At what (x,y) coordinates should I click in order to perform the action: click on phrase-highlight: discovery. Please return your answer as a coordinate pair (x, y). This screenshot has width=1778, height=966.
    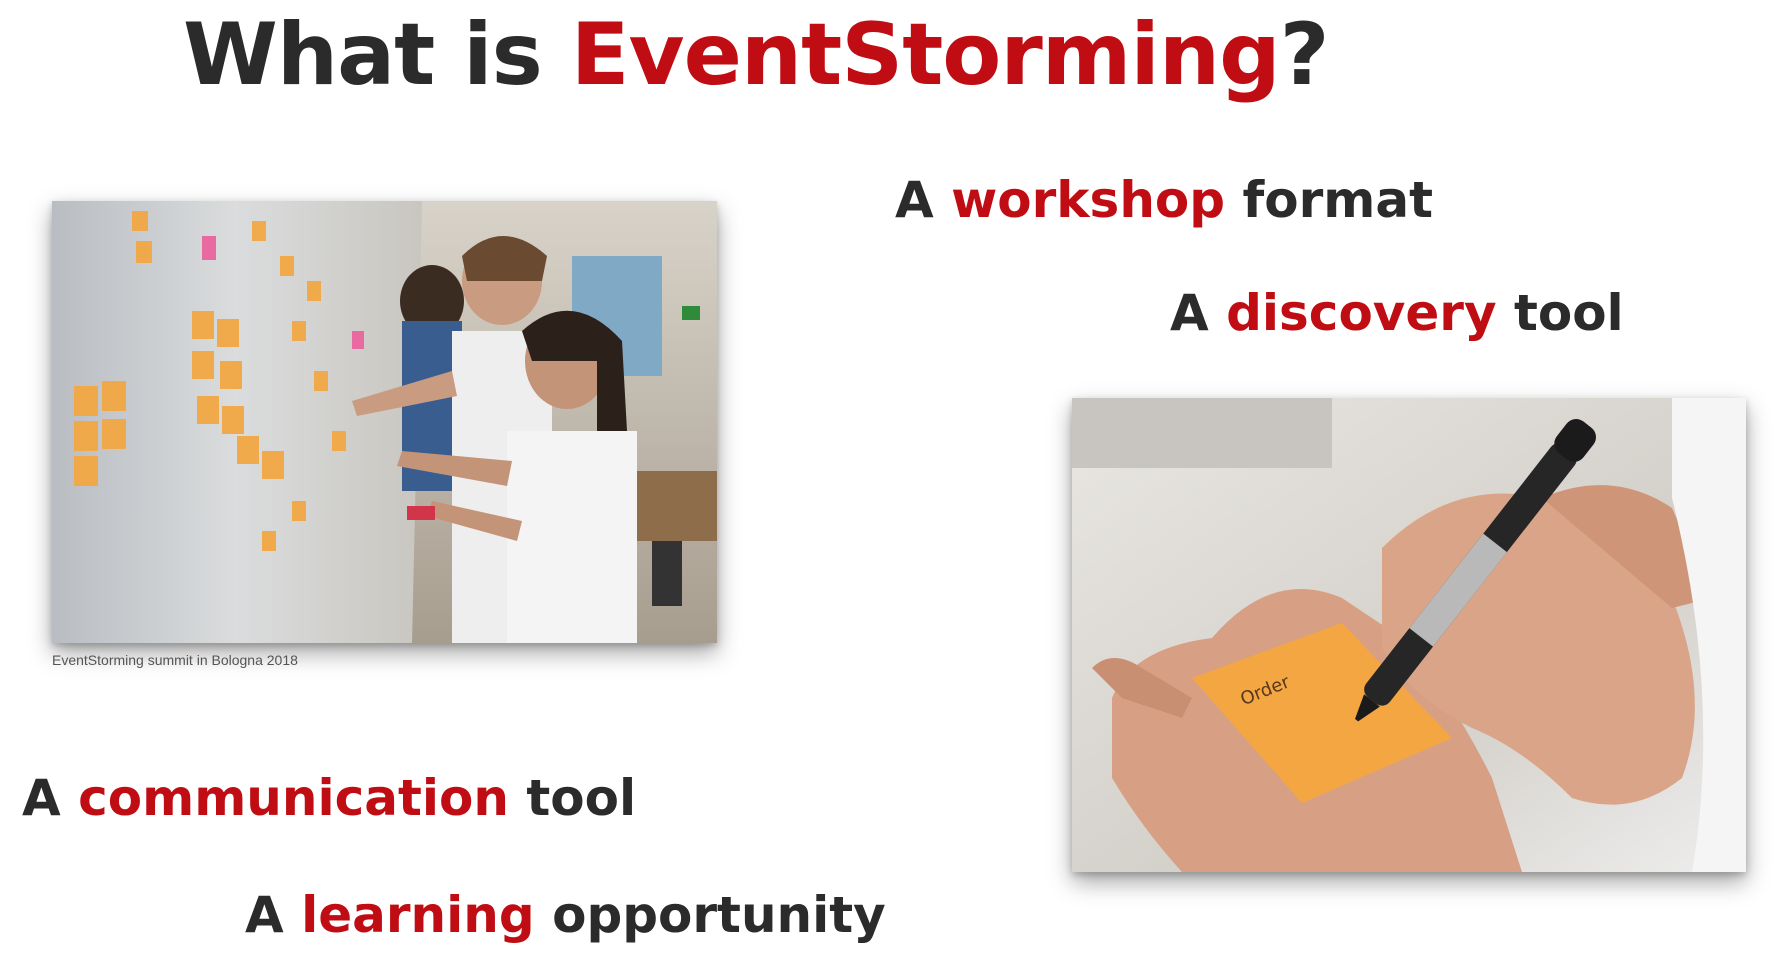
    Looking at the image, I should click on (1361, 313).